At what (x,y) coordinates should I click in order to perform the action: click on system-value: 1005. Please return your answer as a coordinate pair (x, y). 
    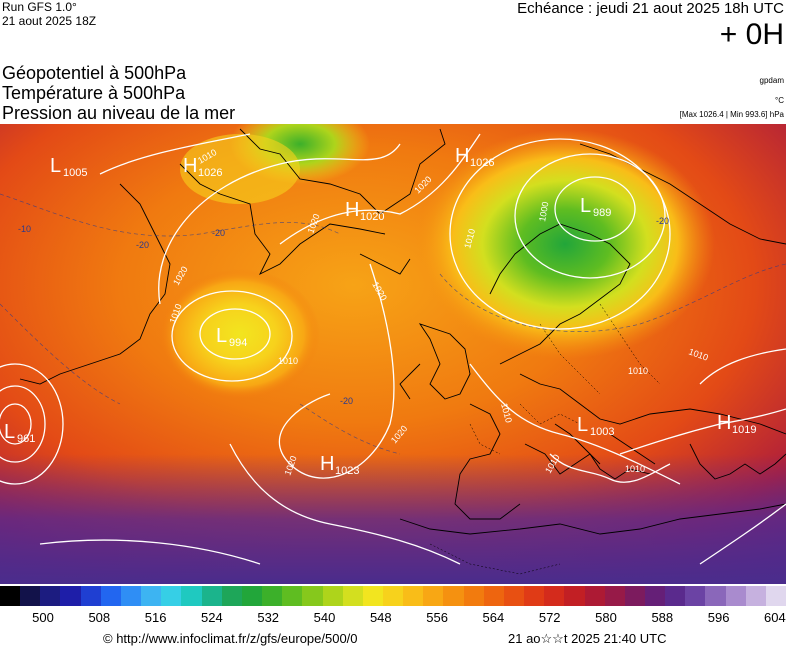
    Looking at the image, I should click on (75, 173).